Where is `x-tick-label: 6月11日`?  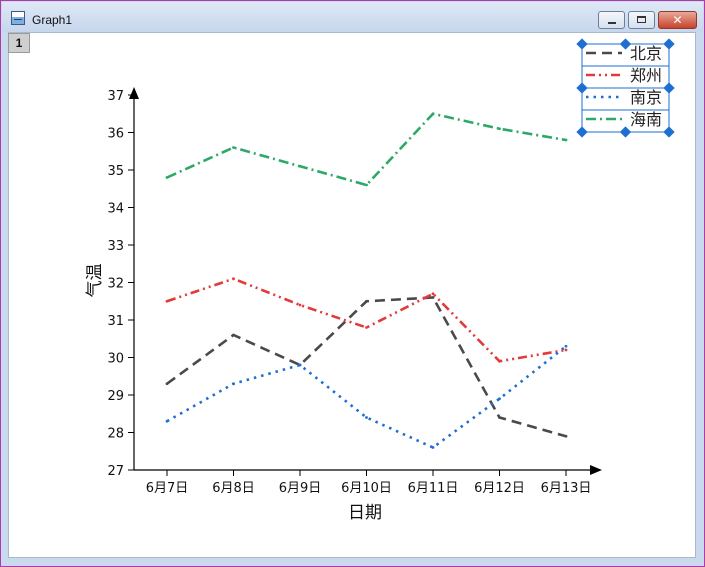
x-tick-label: 6月11日 is located at coordinates (433, 488).